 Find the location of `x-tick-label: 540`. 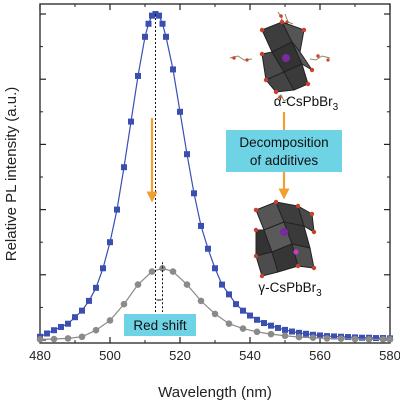

x-tick-label: 540 is located at coordinates (250, 355).